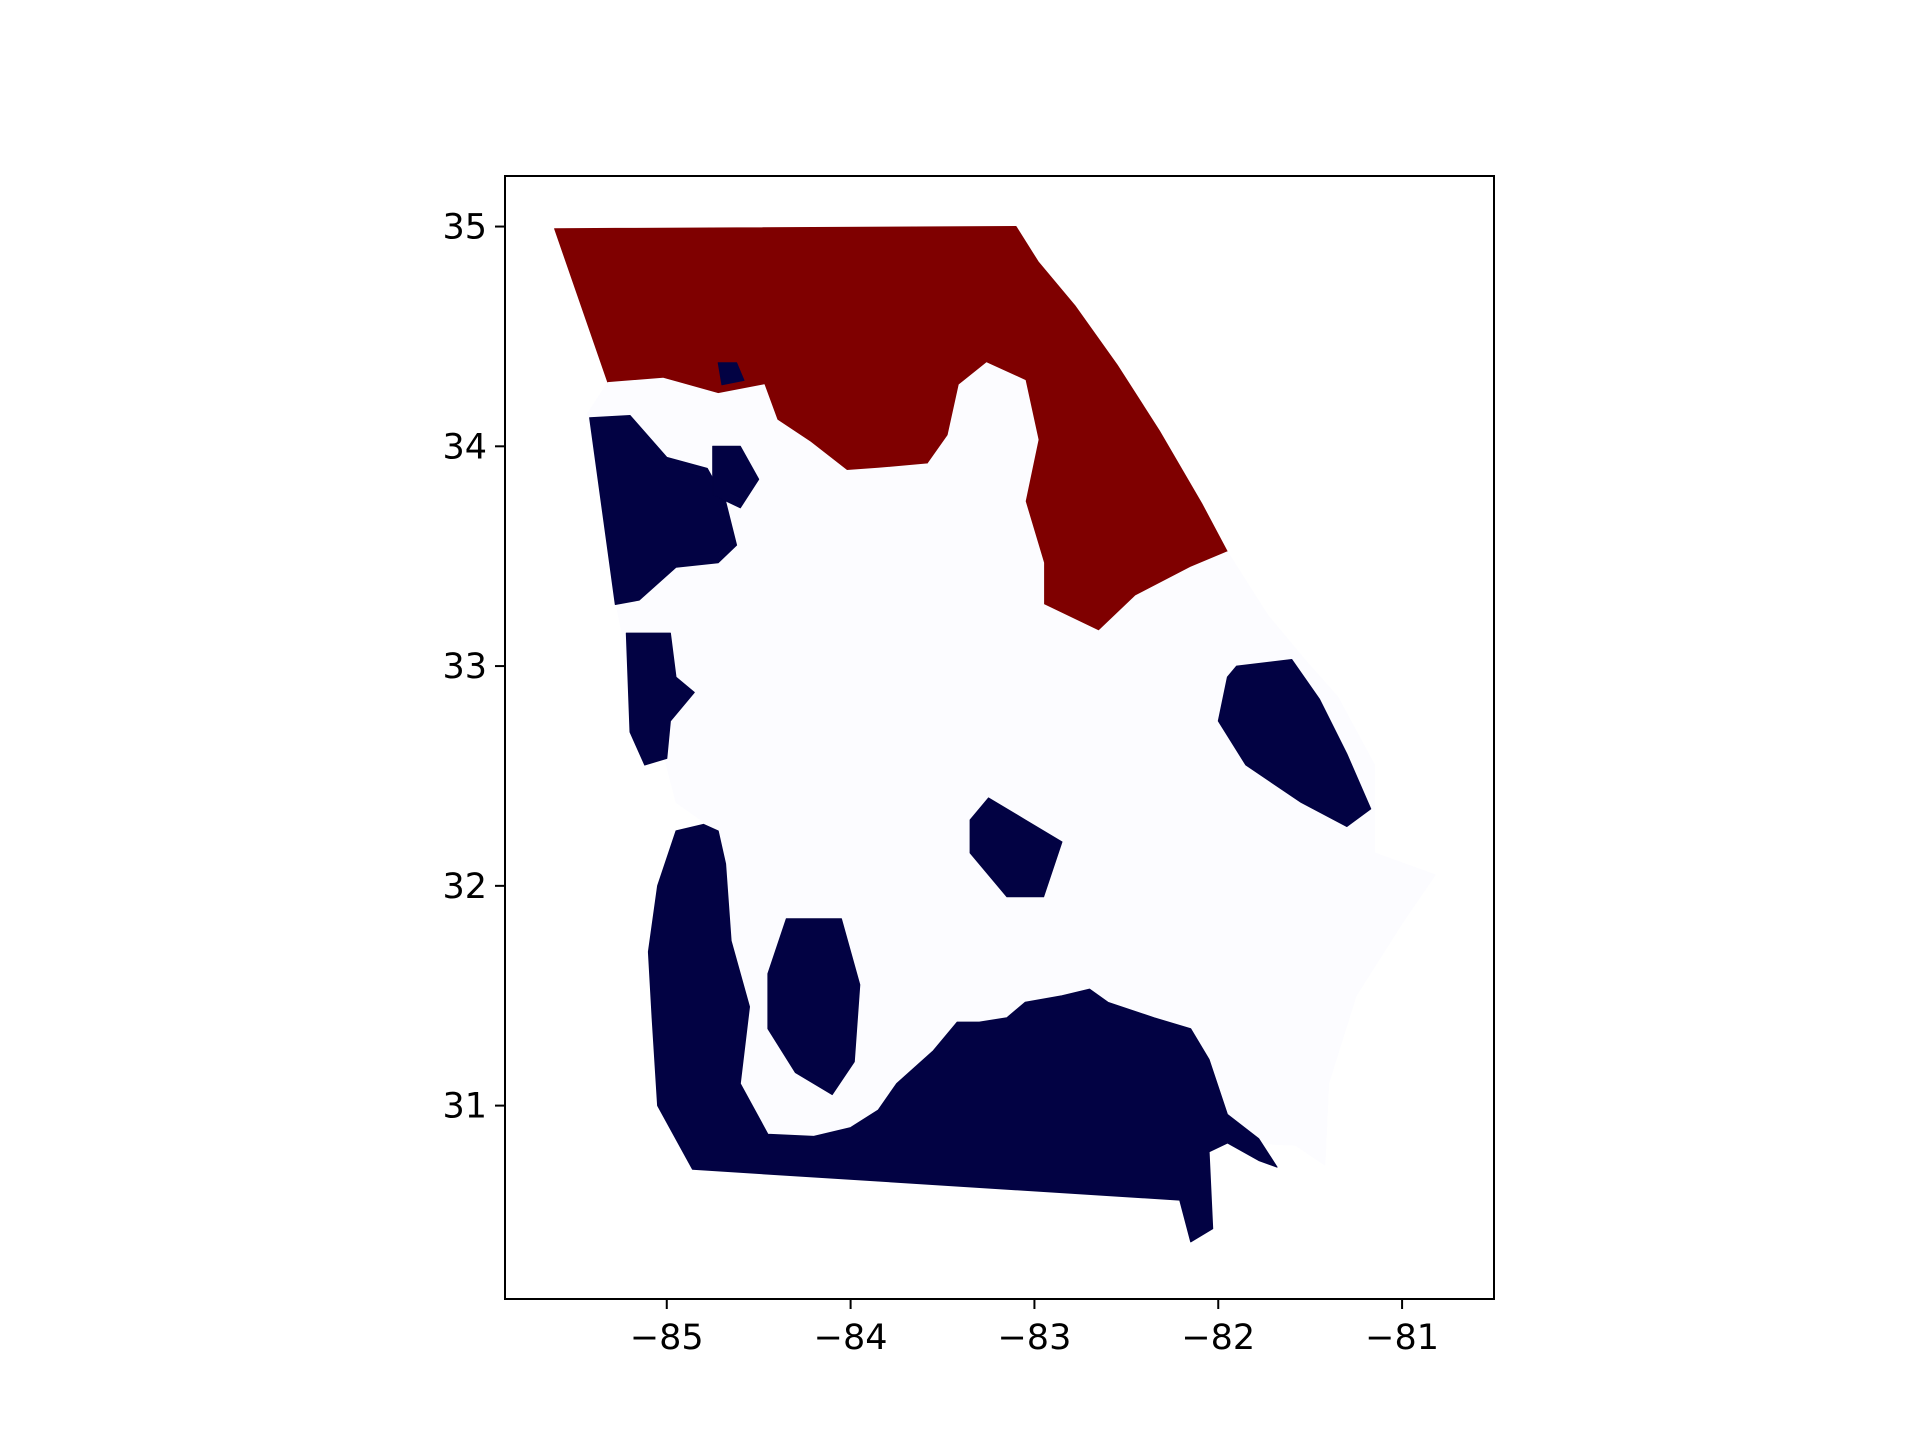 Image resolution: width=1920 pixels, height=1440 pixels. Describe the element at coordinates (660, 699) in the screenshot. I see `region-west-border-cluster` at that location.